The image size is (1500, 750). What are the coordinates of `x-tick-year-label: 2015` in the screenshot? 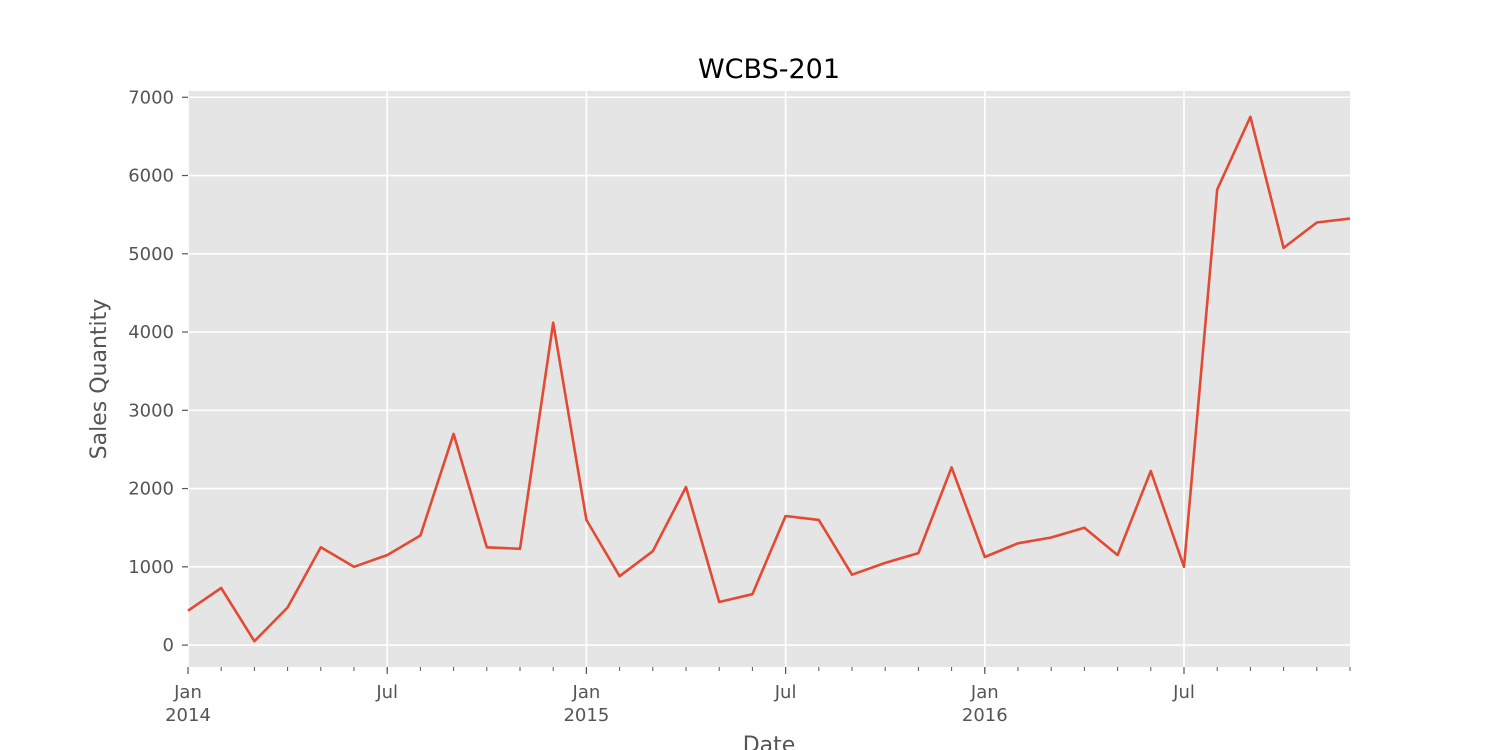 It's located at (586, 715).